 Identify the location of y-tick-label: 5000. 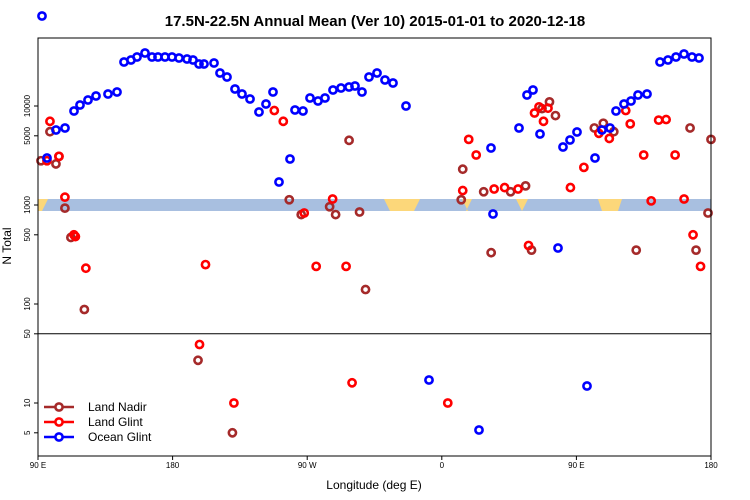
(27, 135).